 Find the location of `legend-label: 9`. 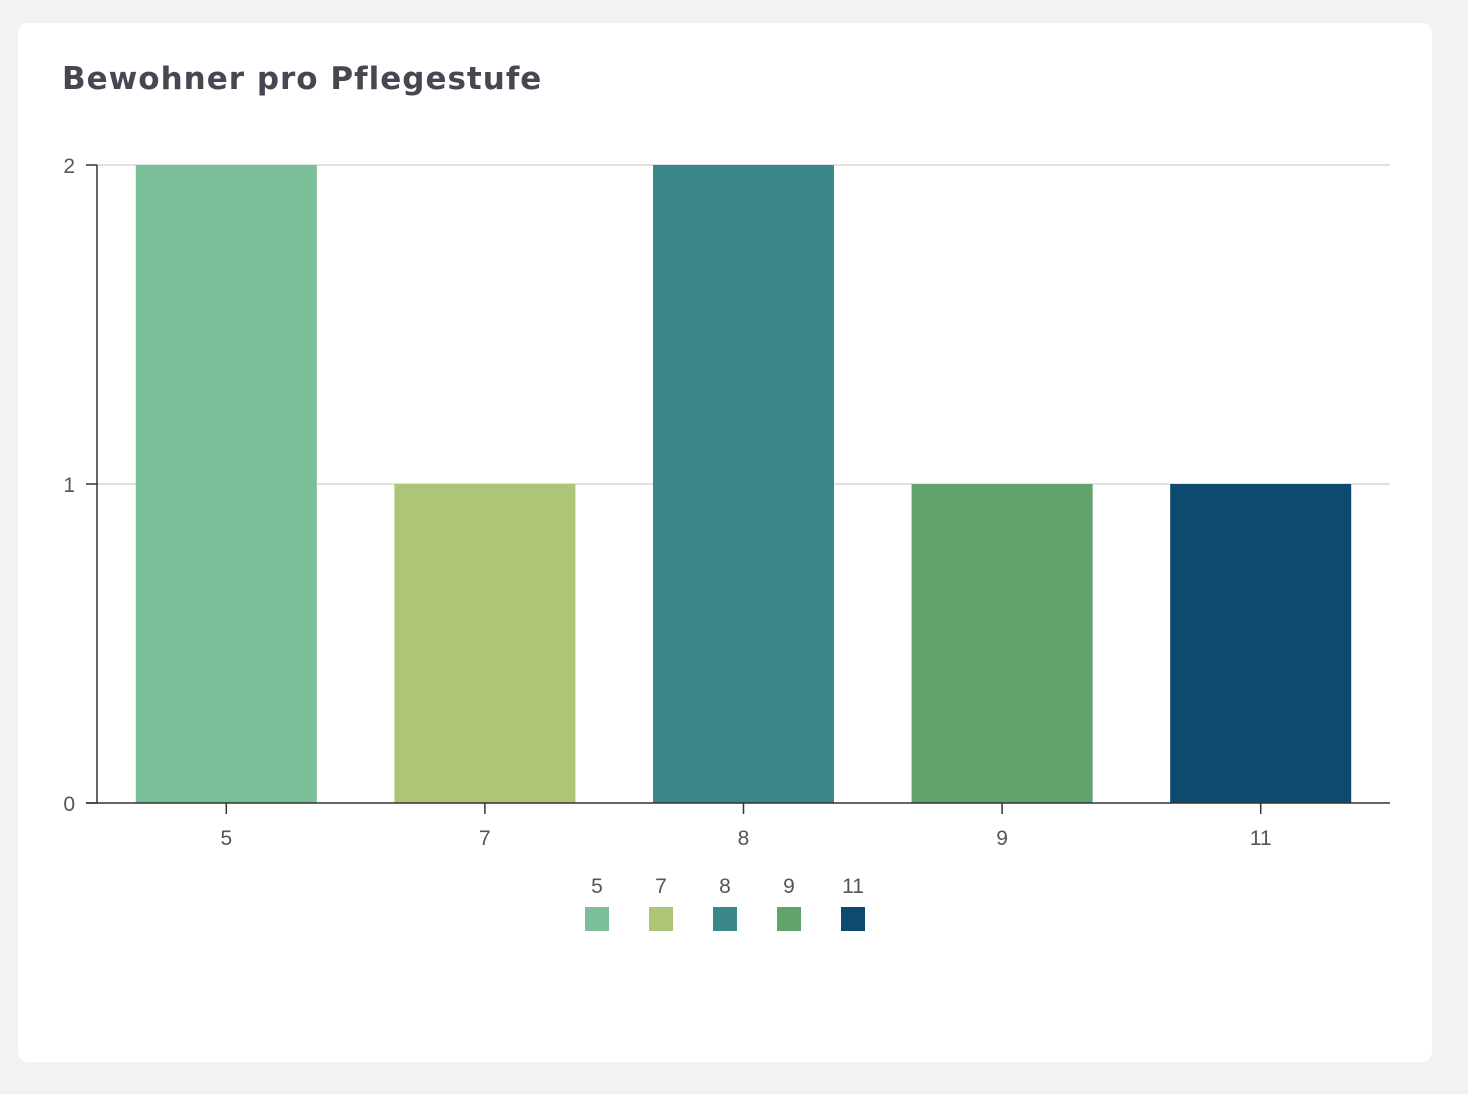

legend-label: 9 is located at coordinates (789, 886).